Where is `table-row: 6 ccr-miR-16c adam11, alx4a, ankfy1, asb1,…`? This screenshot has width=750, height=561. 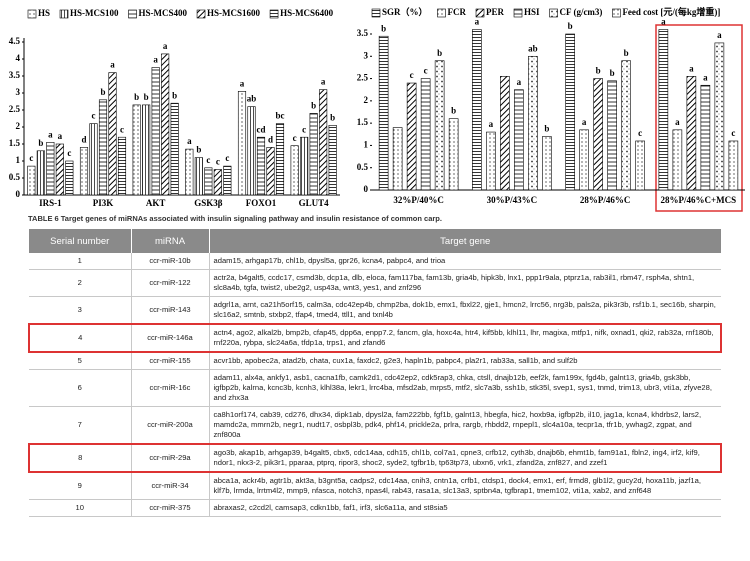 table-row: 6 ccr-miR-16c adam11, alx4a, ankfy1, asb1,… is located at coordinates (375, 388).